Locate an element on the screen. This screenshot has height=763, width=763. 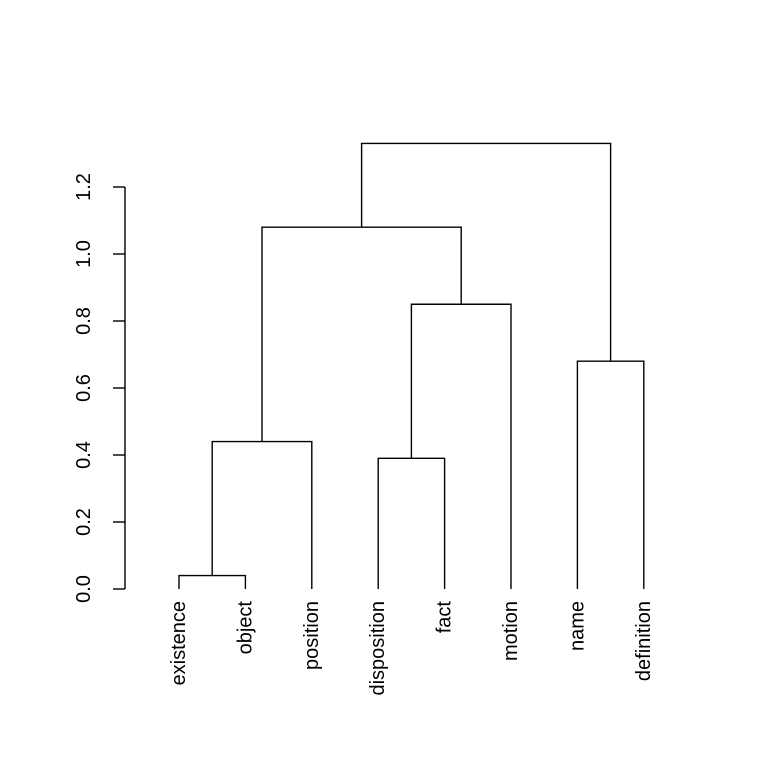
y-tick-label: 1.2 is located at coordinates (84, 187).